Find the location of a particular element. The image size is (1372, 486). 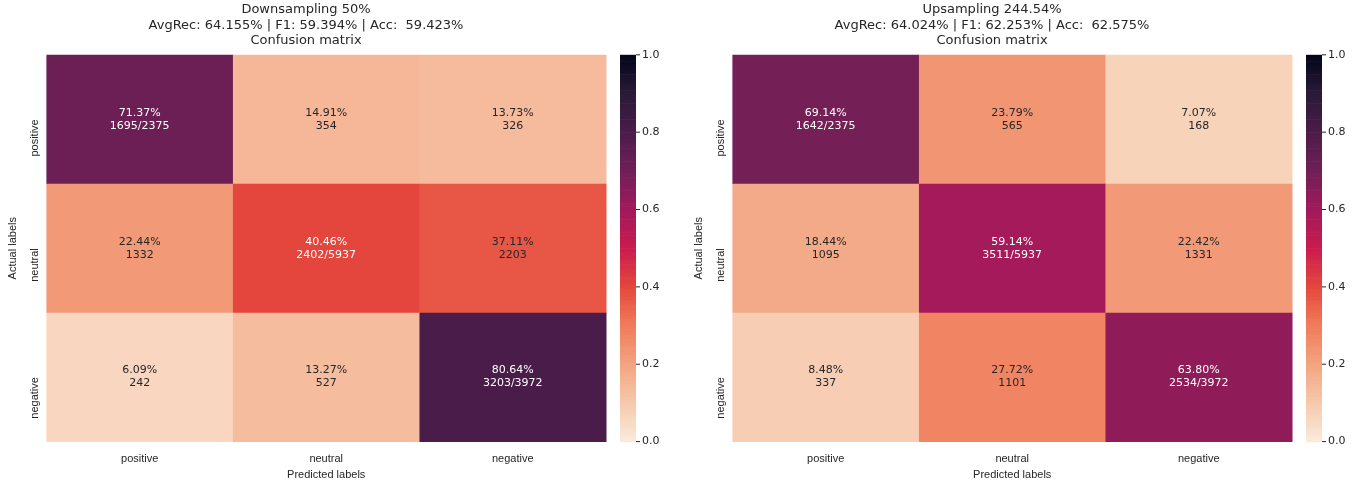

data-label: 23.79% 565 is located at coordinates (1012, 118).